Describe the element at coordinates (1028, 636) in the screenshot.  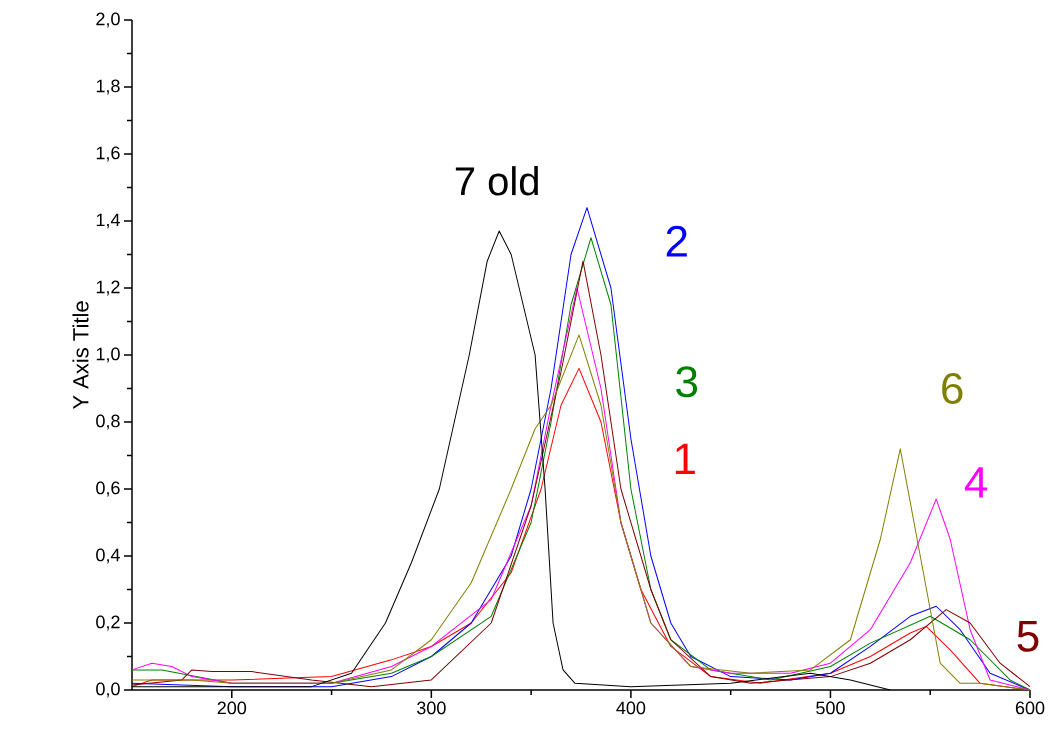
I see `series-label: 5` at that location.